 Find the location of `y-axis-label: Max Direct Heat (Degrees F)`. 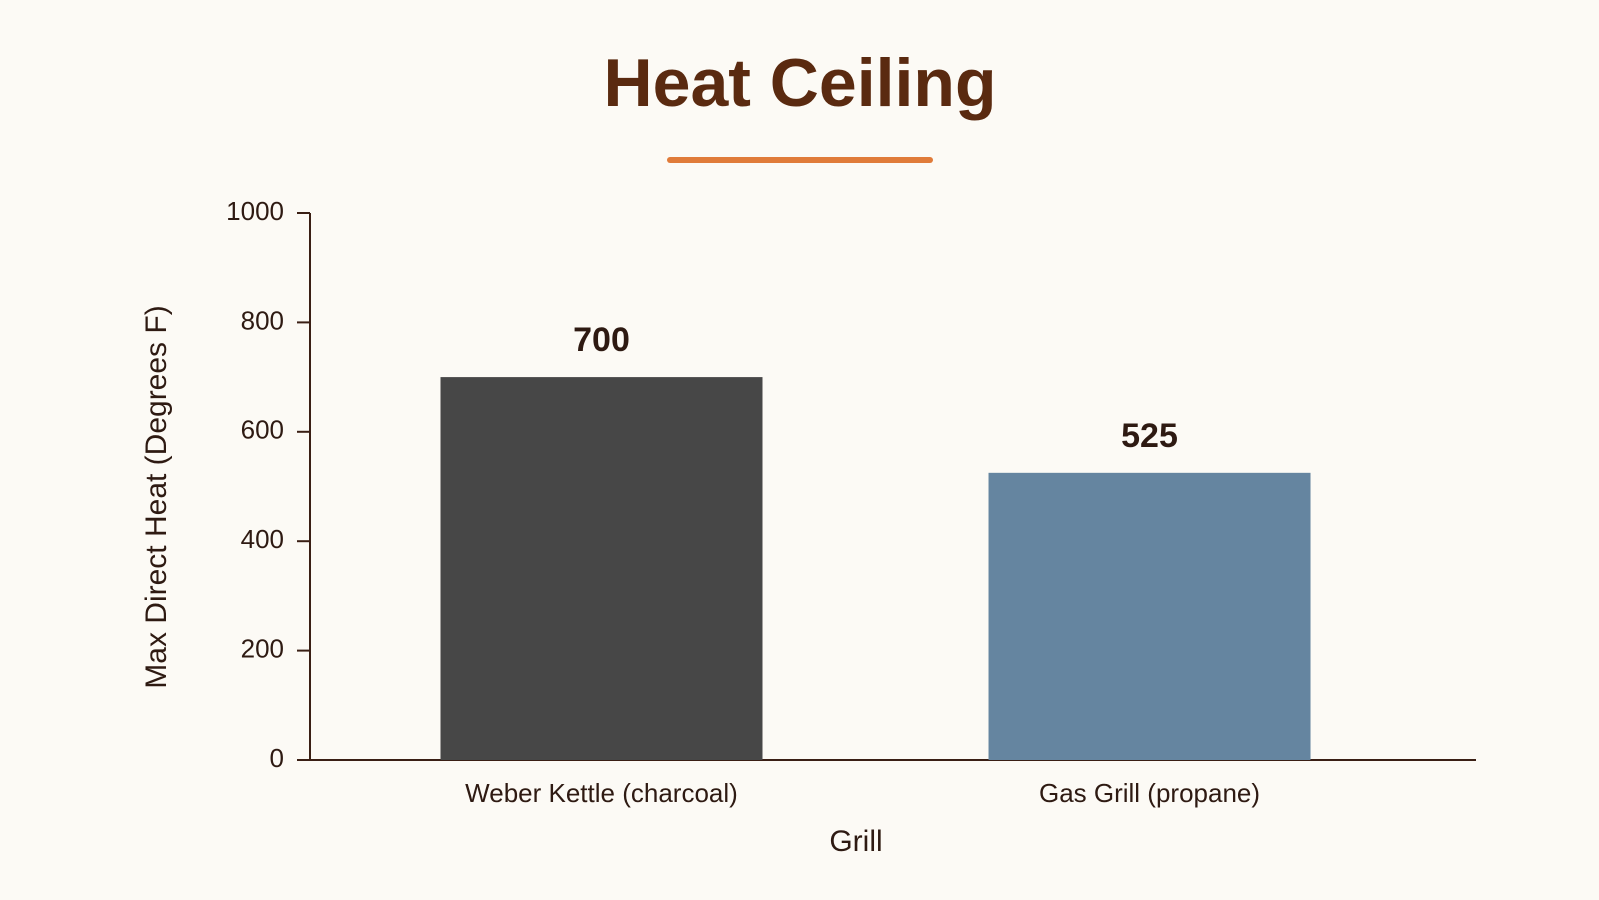

y-axis-label: Max Direct Heat (Degrees F) is located at coordinates (156, 496).